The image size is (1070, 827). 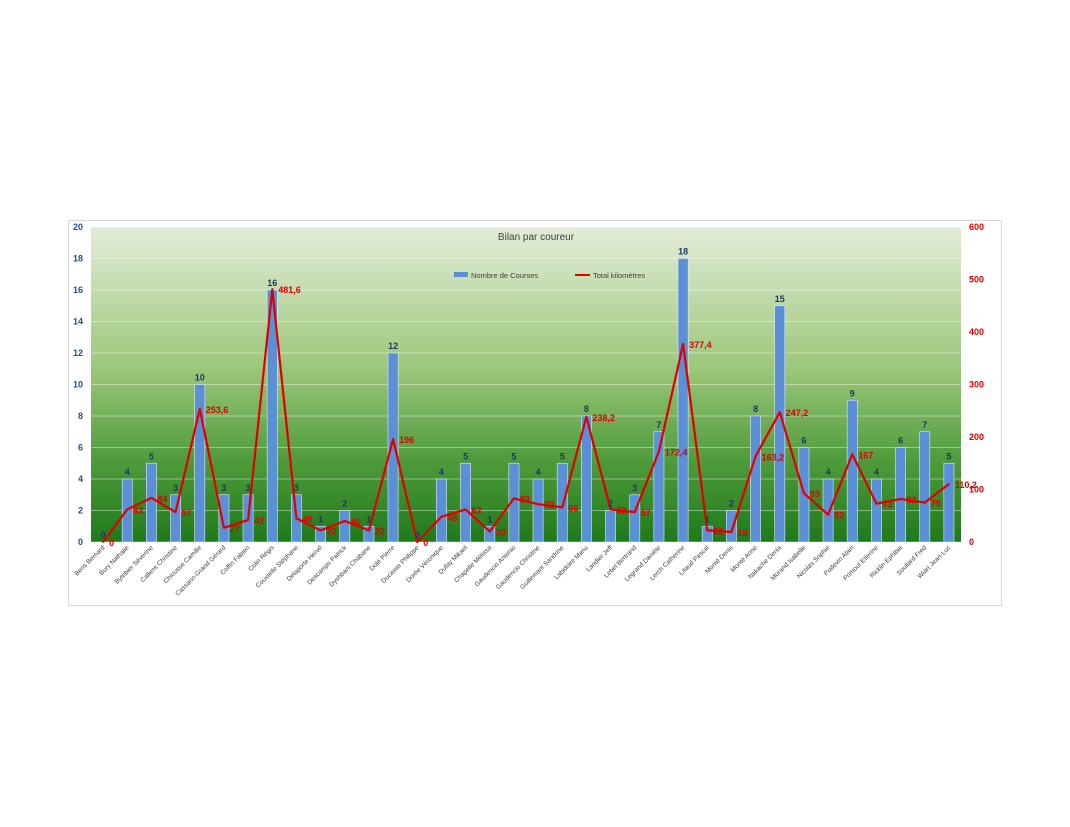 What do you see at coordinates (80, 448) in the screenshot?
I see `left-tick-label: 6` at bounding box center [80, 448].